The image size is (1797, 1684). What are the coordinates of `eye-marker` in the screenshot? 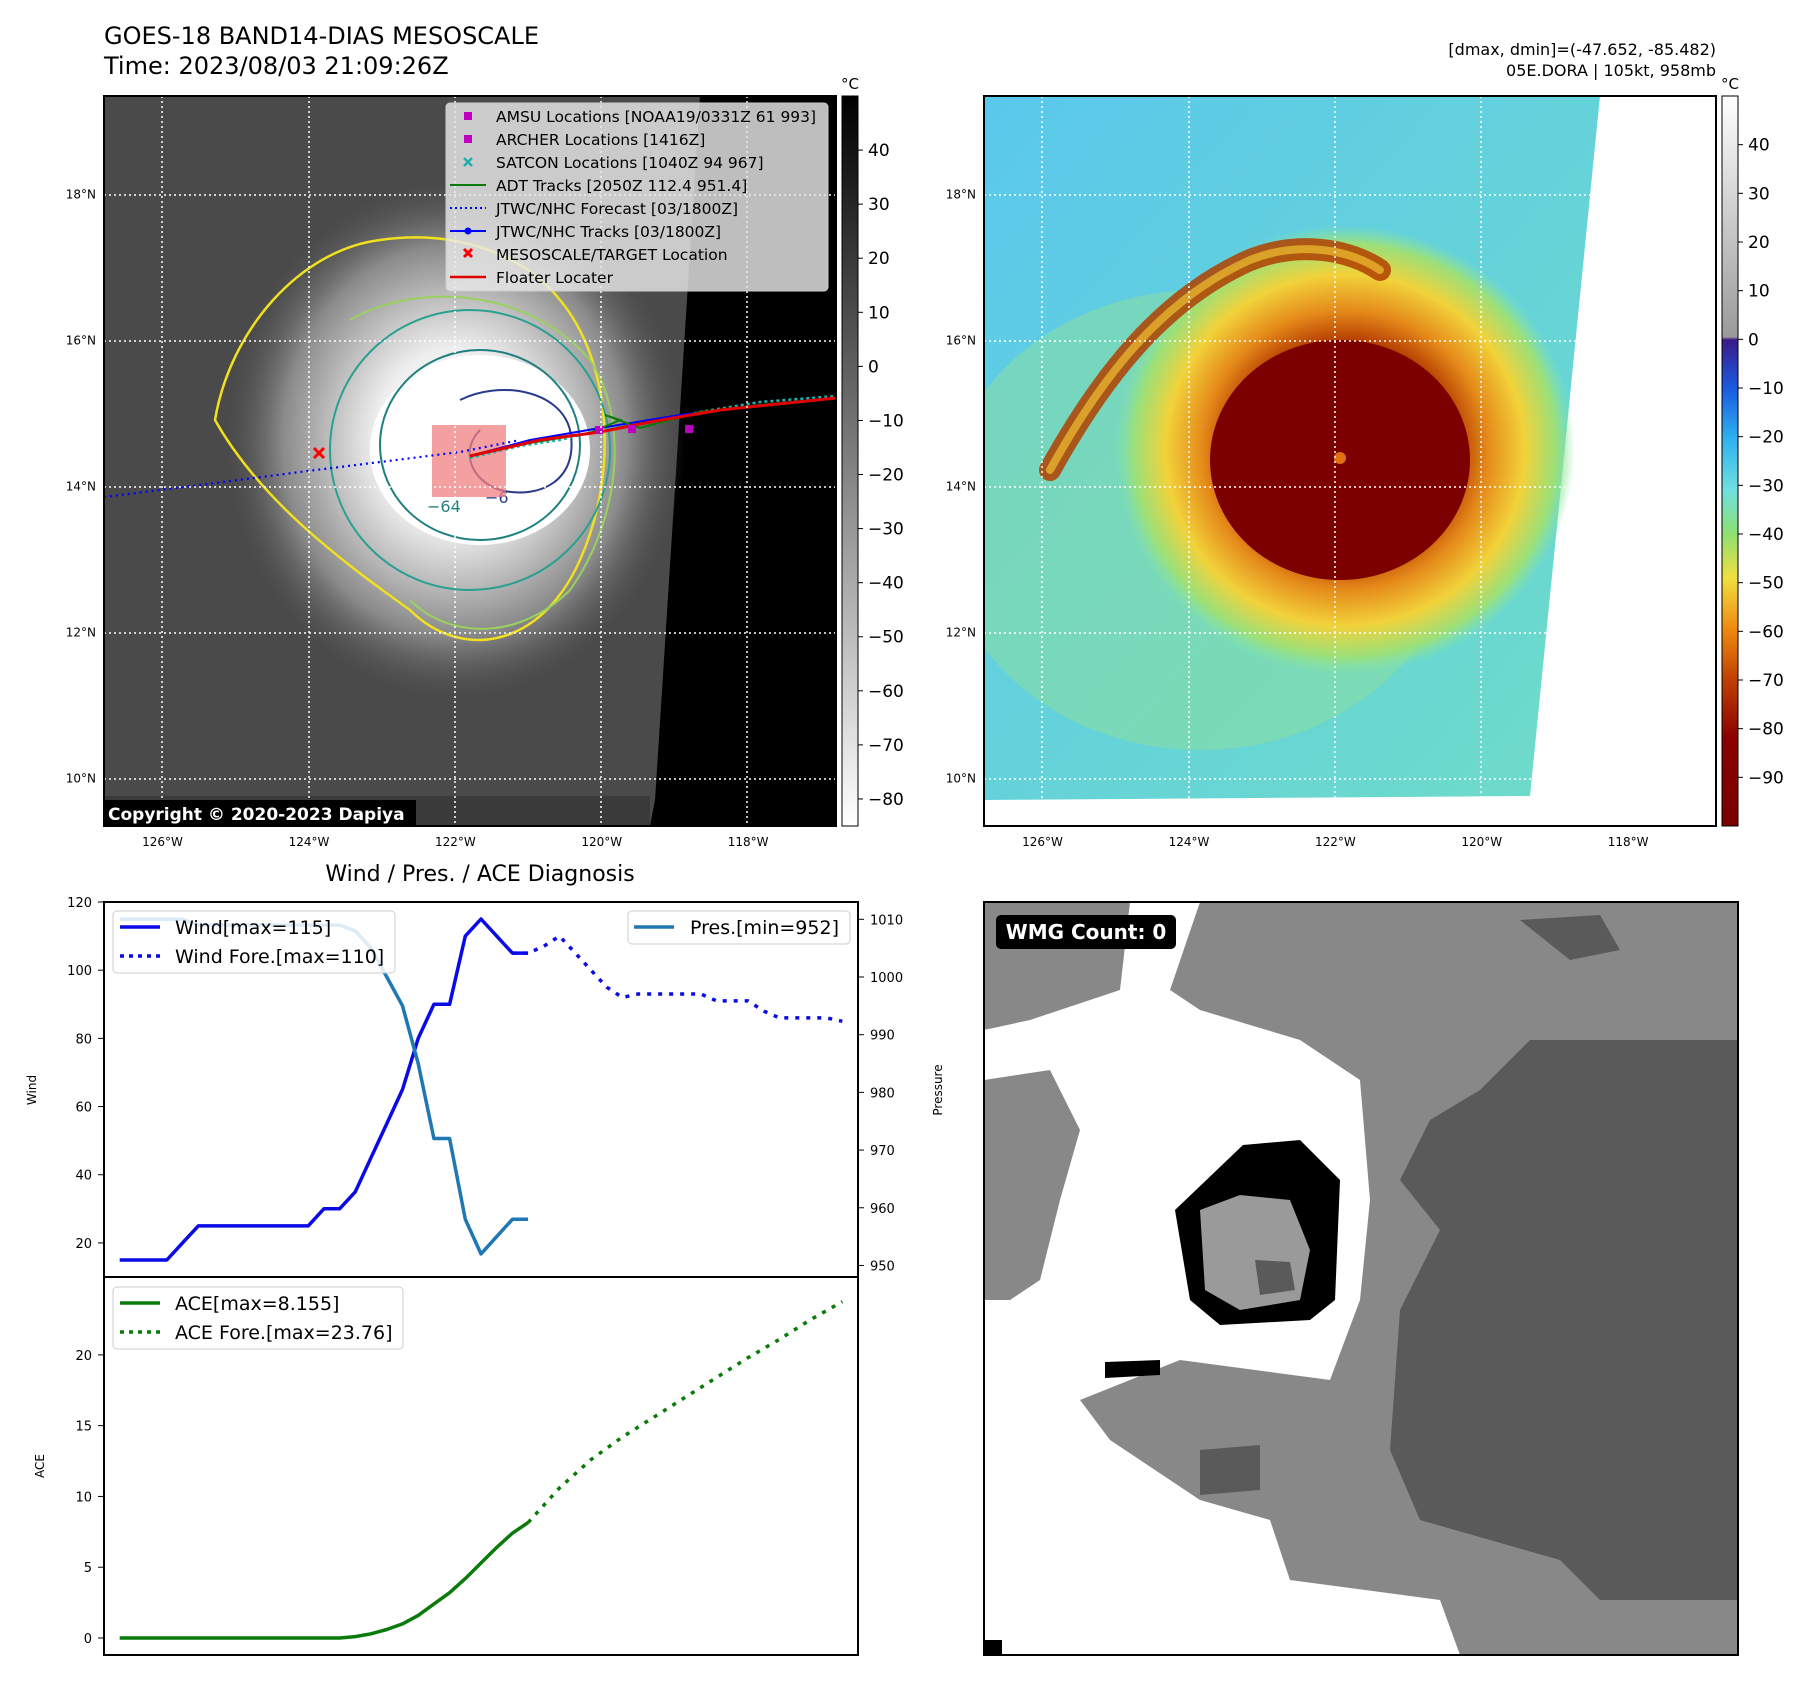 It's located at (1340, 458).